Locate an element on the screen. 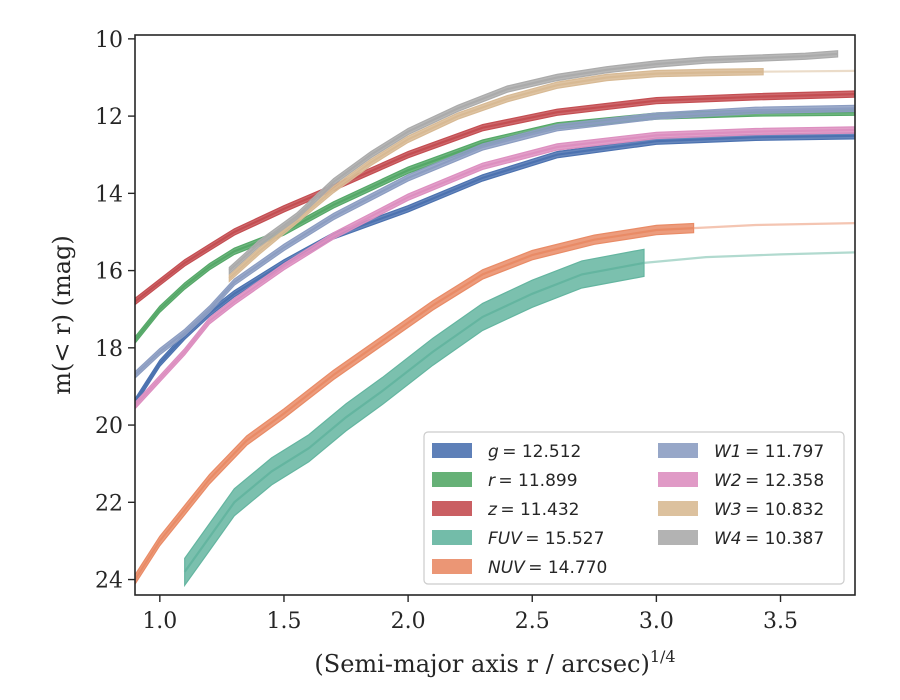 The width and height of the screenshot is (900, 700). legend-label: g = 12.512 is located at coordinates (534, 452).